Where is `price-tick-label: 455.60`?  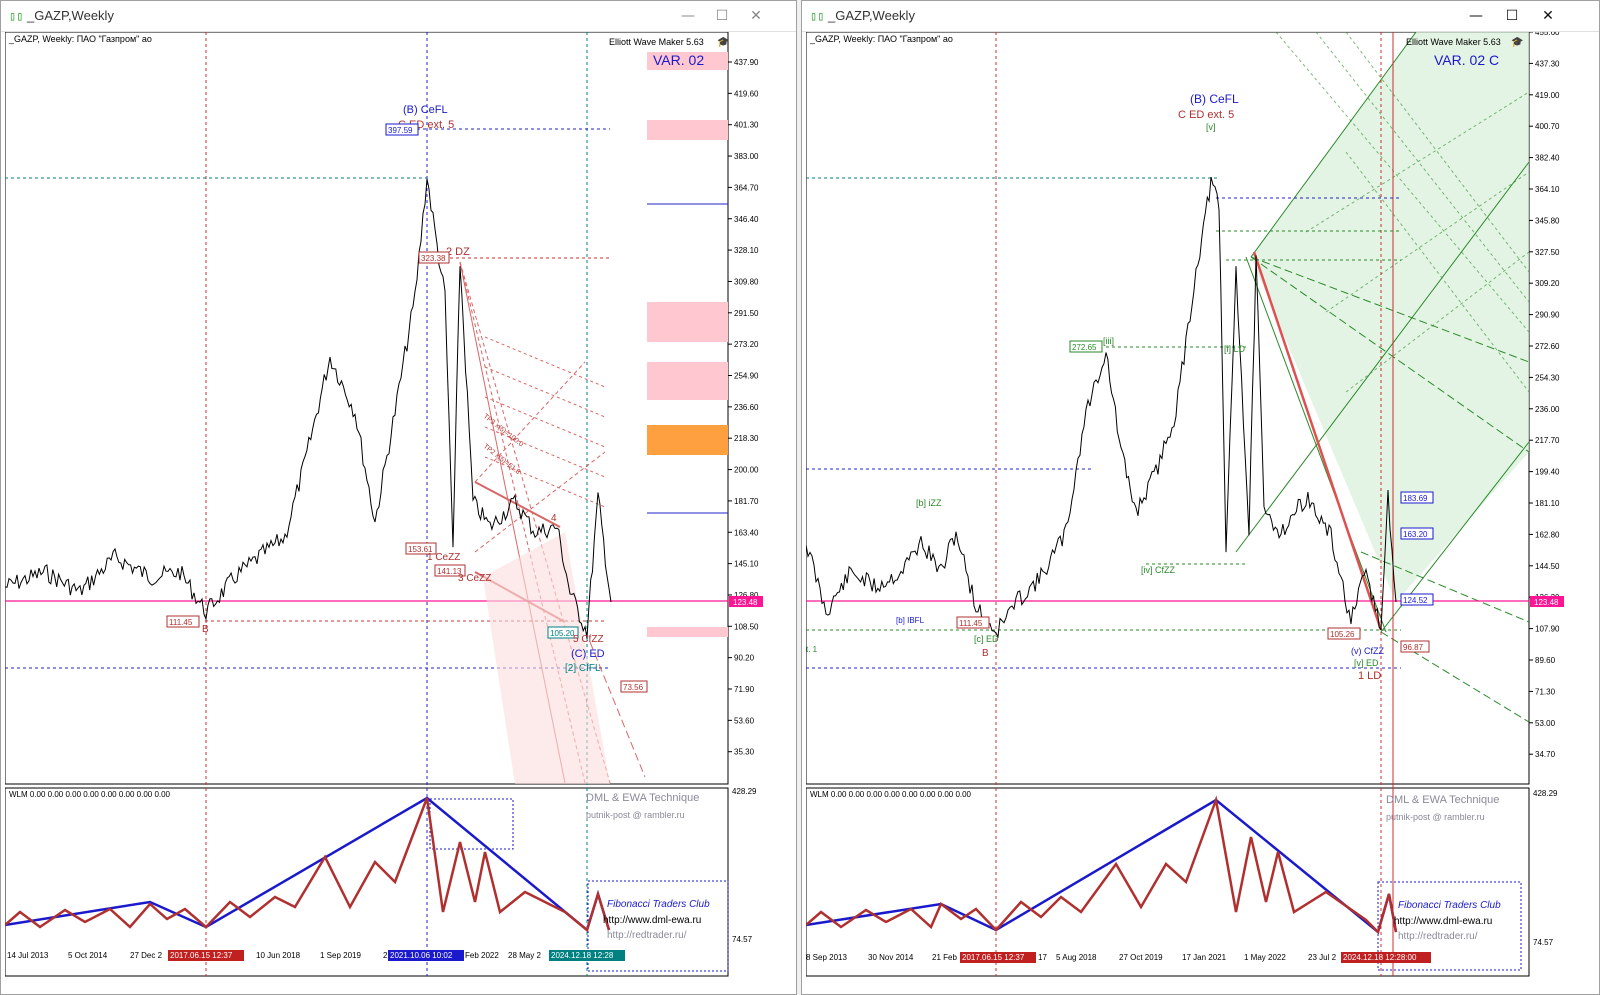 price-tick-label: 455.60 is located at coordinates (1547, 34).